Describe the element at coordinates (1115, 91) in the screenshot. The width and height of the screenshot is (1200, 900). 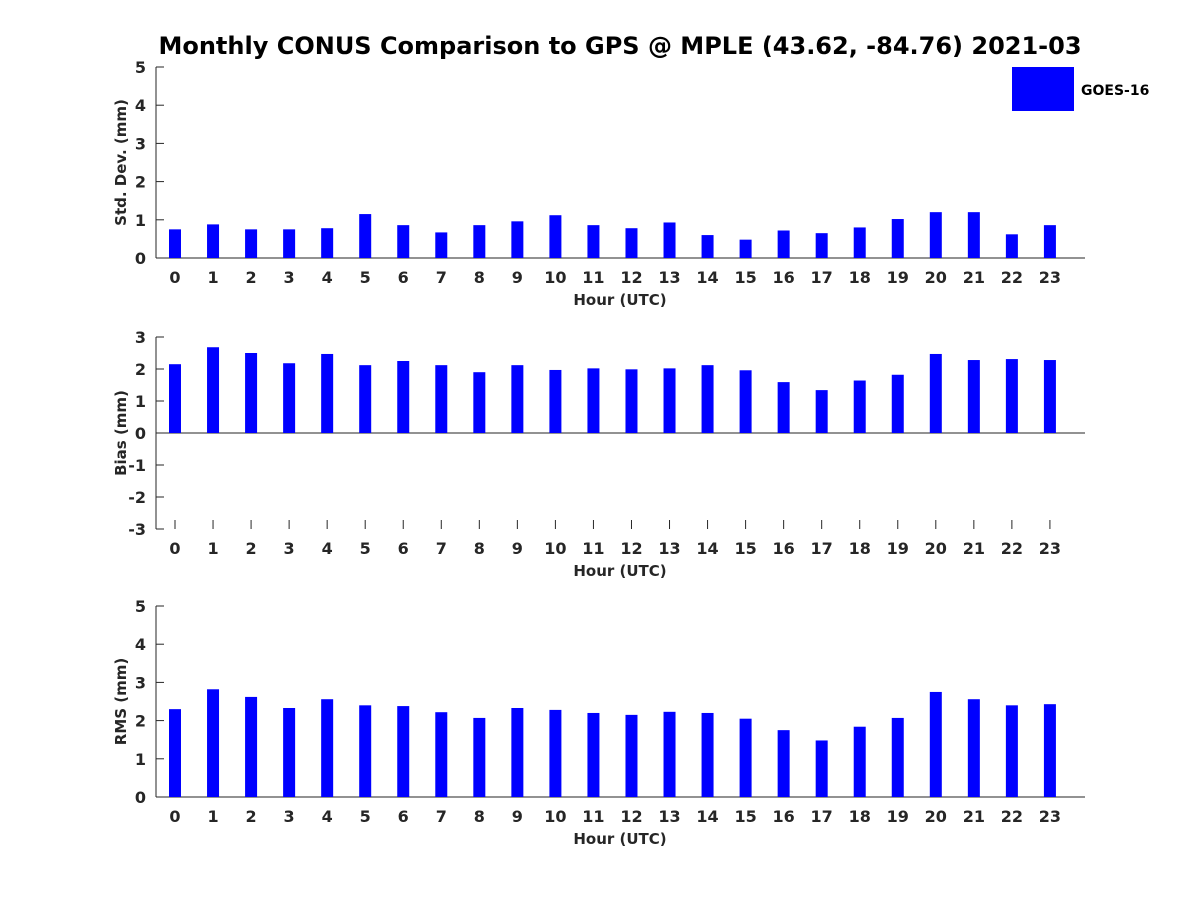
I see `legend-label: GOES-16` at that location.